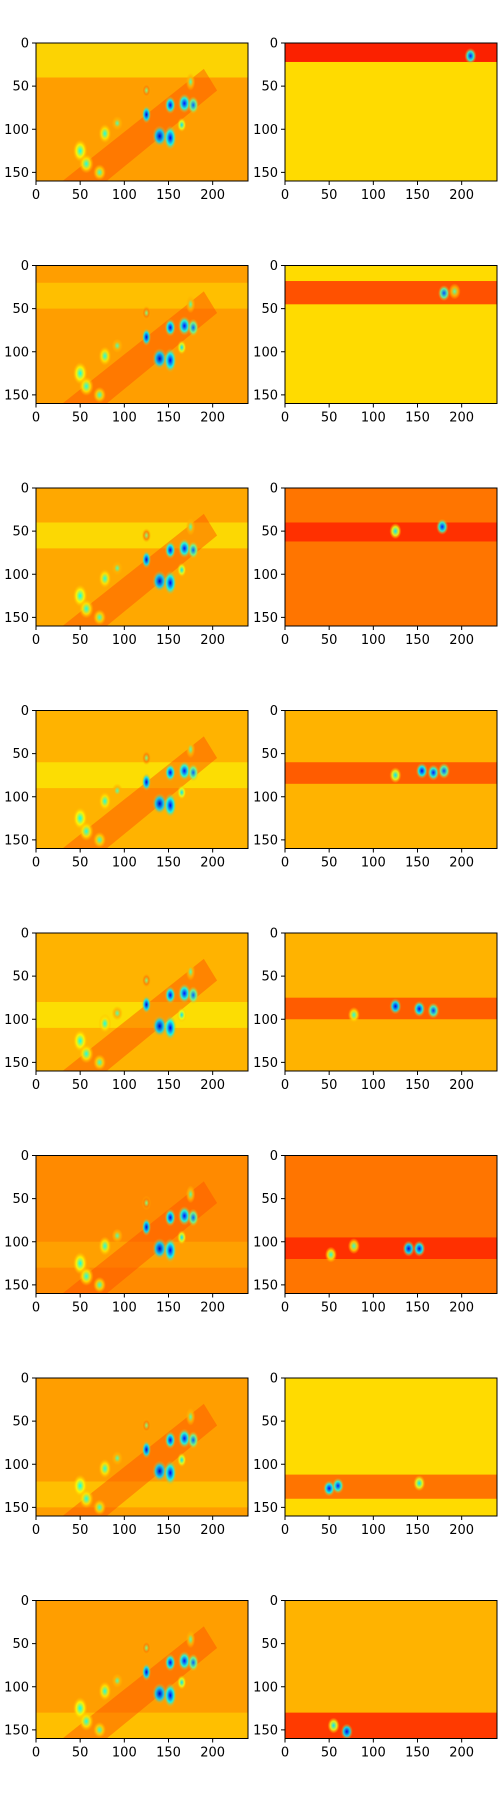 The height and width of the screenshot is (1800, 500). I want to click on left-heatmap-row-1: 0 50 100 150 200 0 50 100 150, so click(126, 120).